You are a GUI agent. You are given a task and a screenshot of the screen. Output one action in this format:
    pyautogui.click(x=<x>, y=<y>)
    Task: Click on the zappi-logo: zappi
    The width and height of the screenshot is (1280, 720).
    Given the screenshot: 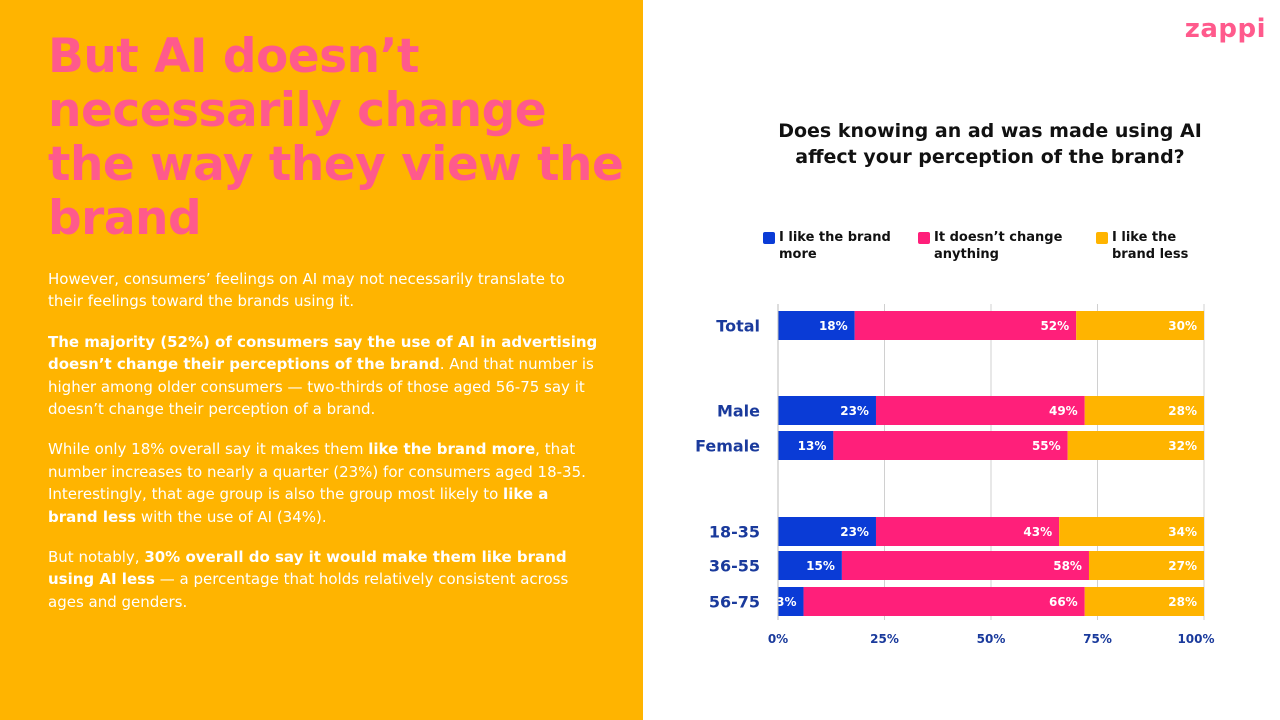 What is the action you would take?
    pyautogui.click(x=1225, y=29)
    